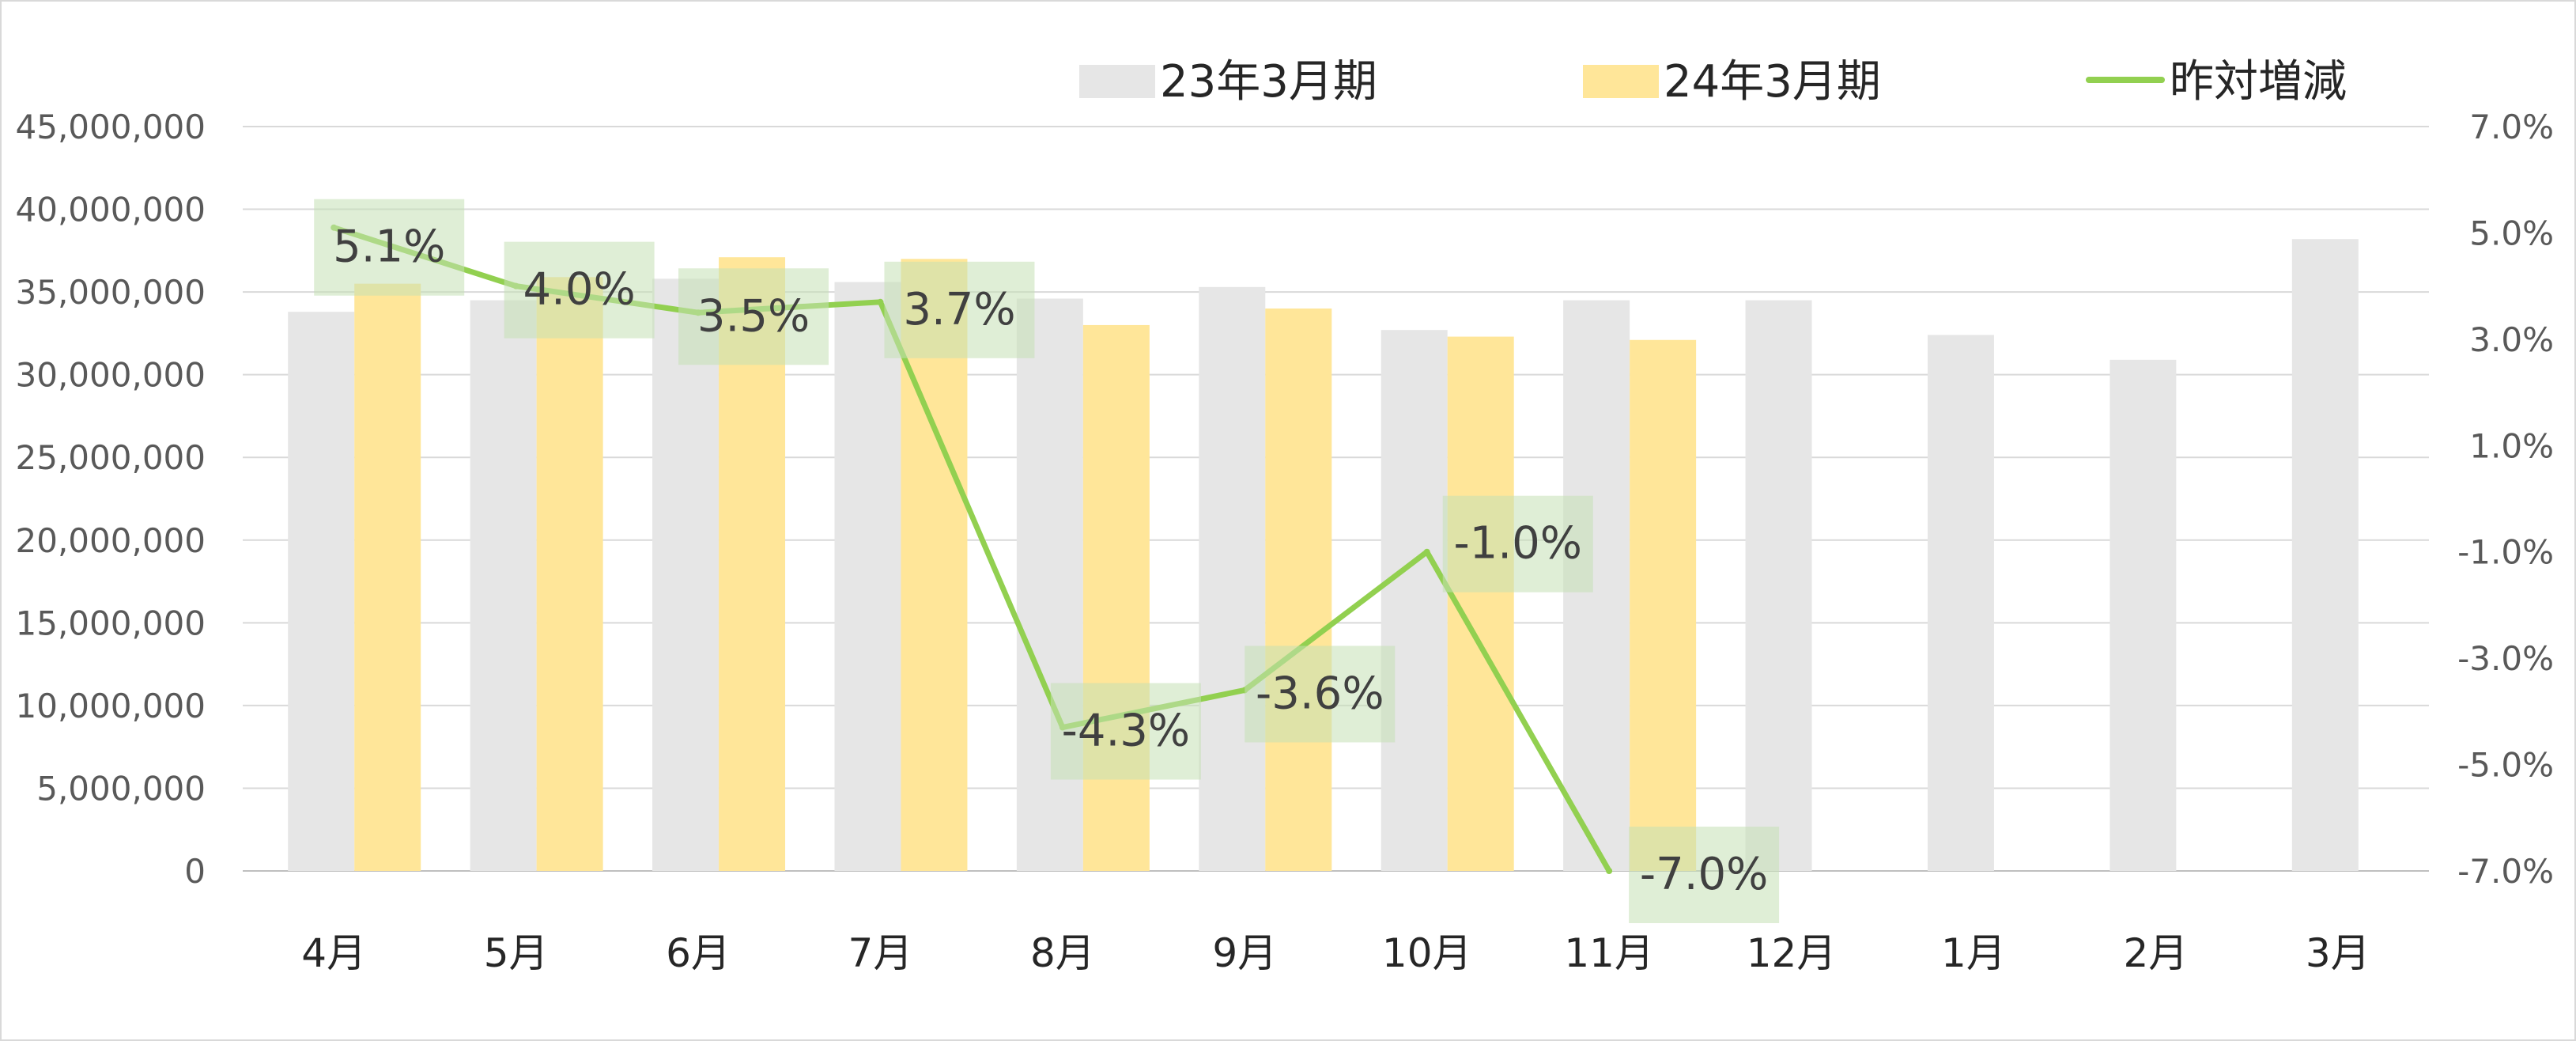  What do you see at coordinates (880, 953) in the screenshot?
I see `x-tick-label: 7月` at bounding box center [880, 953].